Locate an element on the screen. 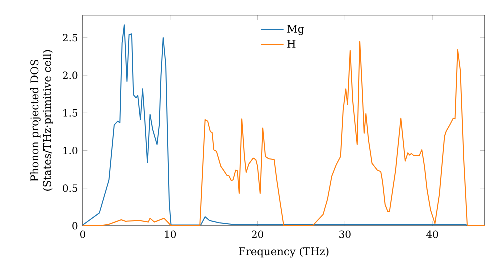 Image resolution: width=500 pixels, height=280 pixels. y-tick-label: 1.5 is located at coordinates (71, 113).